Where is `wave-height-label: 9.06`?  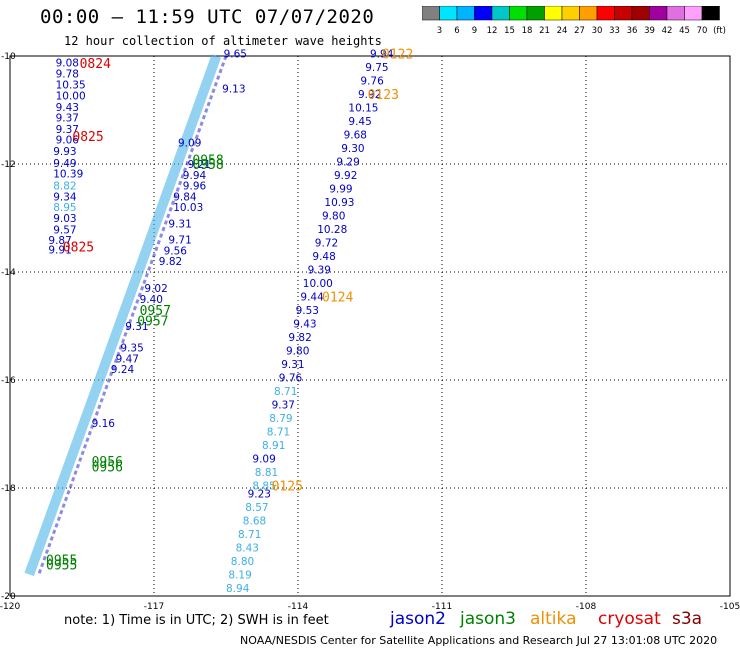 wave-height-label: 9.06 is located at coordinates (68, 141).